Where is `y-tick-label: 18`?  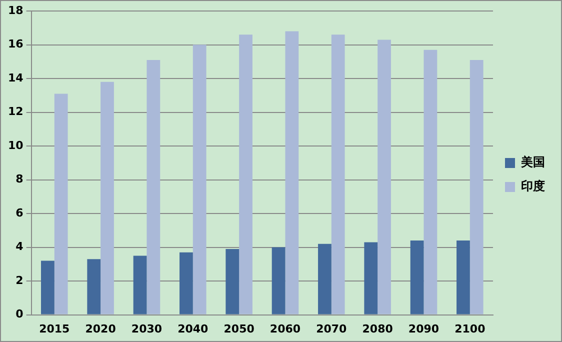 y-tick-label: 18 is located at coordinates (16, 10).